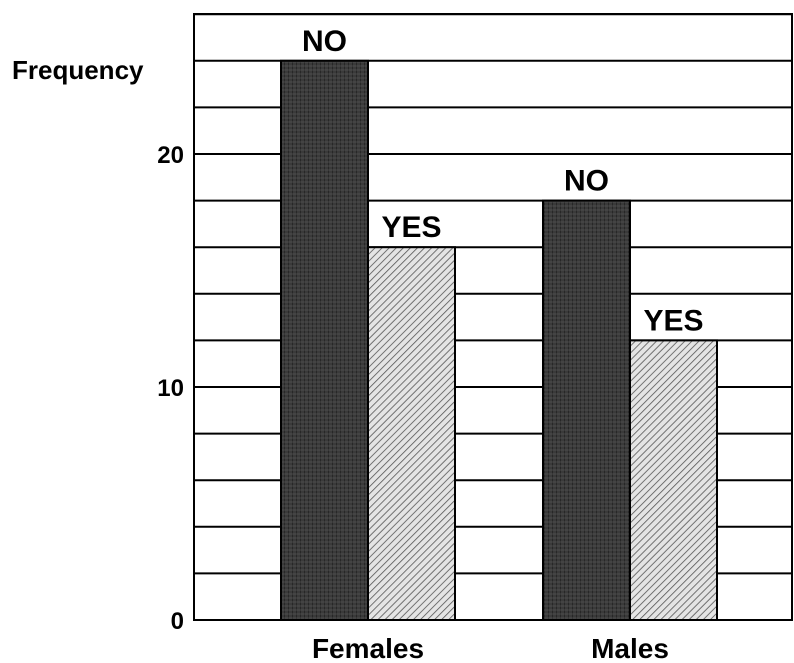 Image resolution: width=794 pixels, height=663 pixels. I want to click on y-tick-label: 10, so click(170, 388).